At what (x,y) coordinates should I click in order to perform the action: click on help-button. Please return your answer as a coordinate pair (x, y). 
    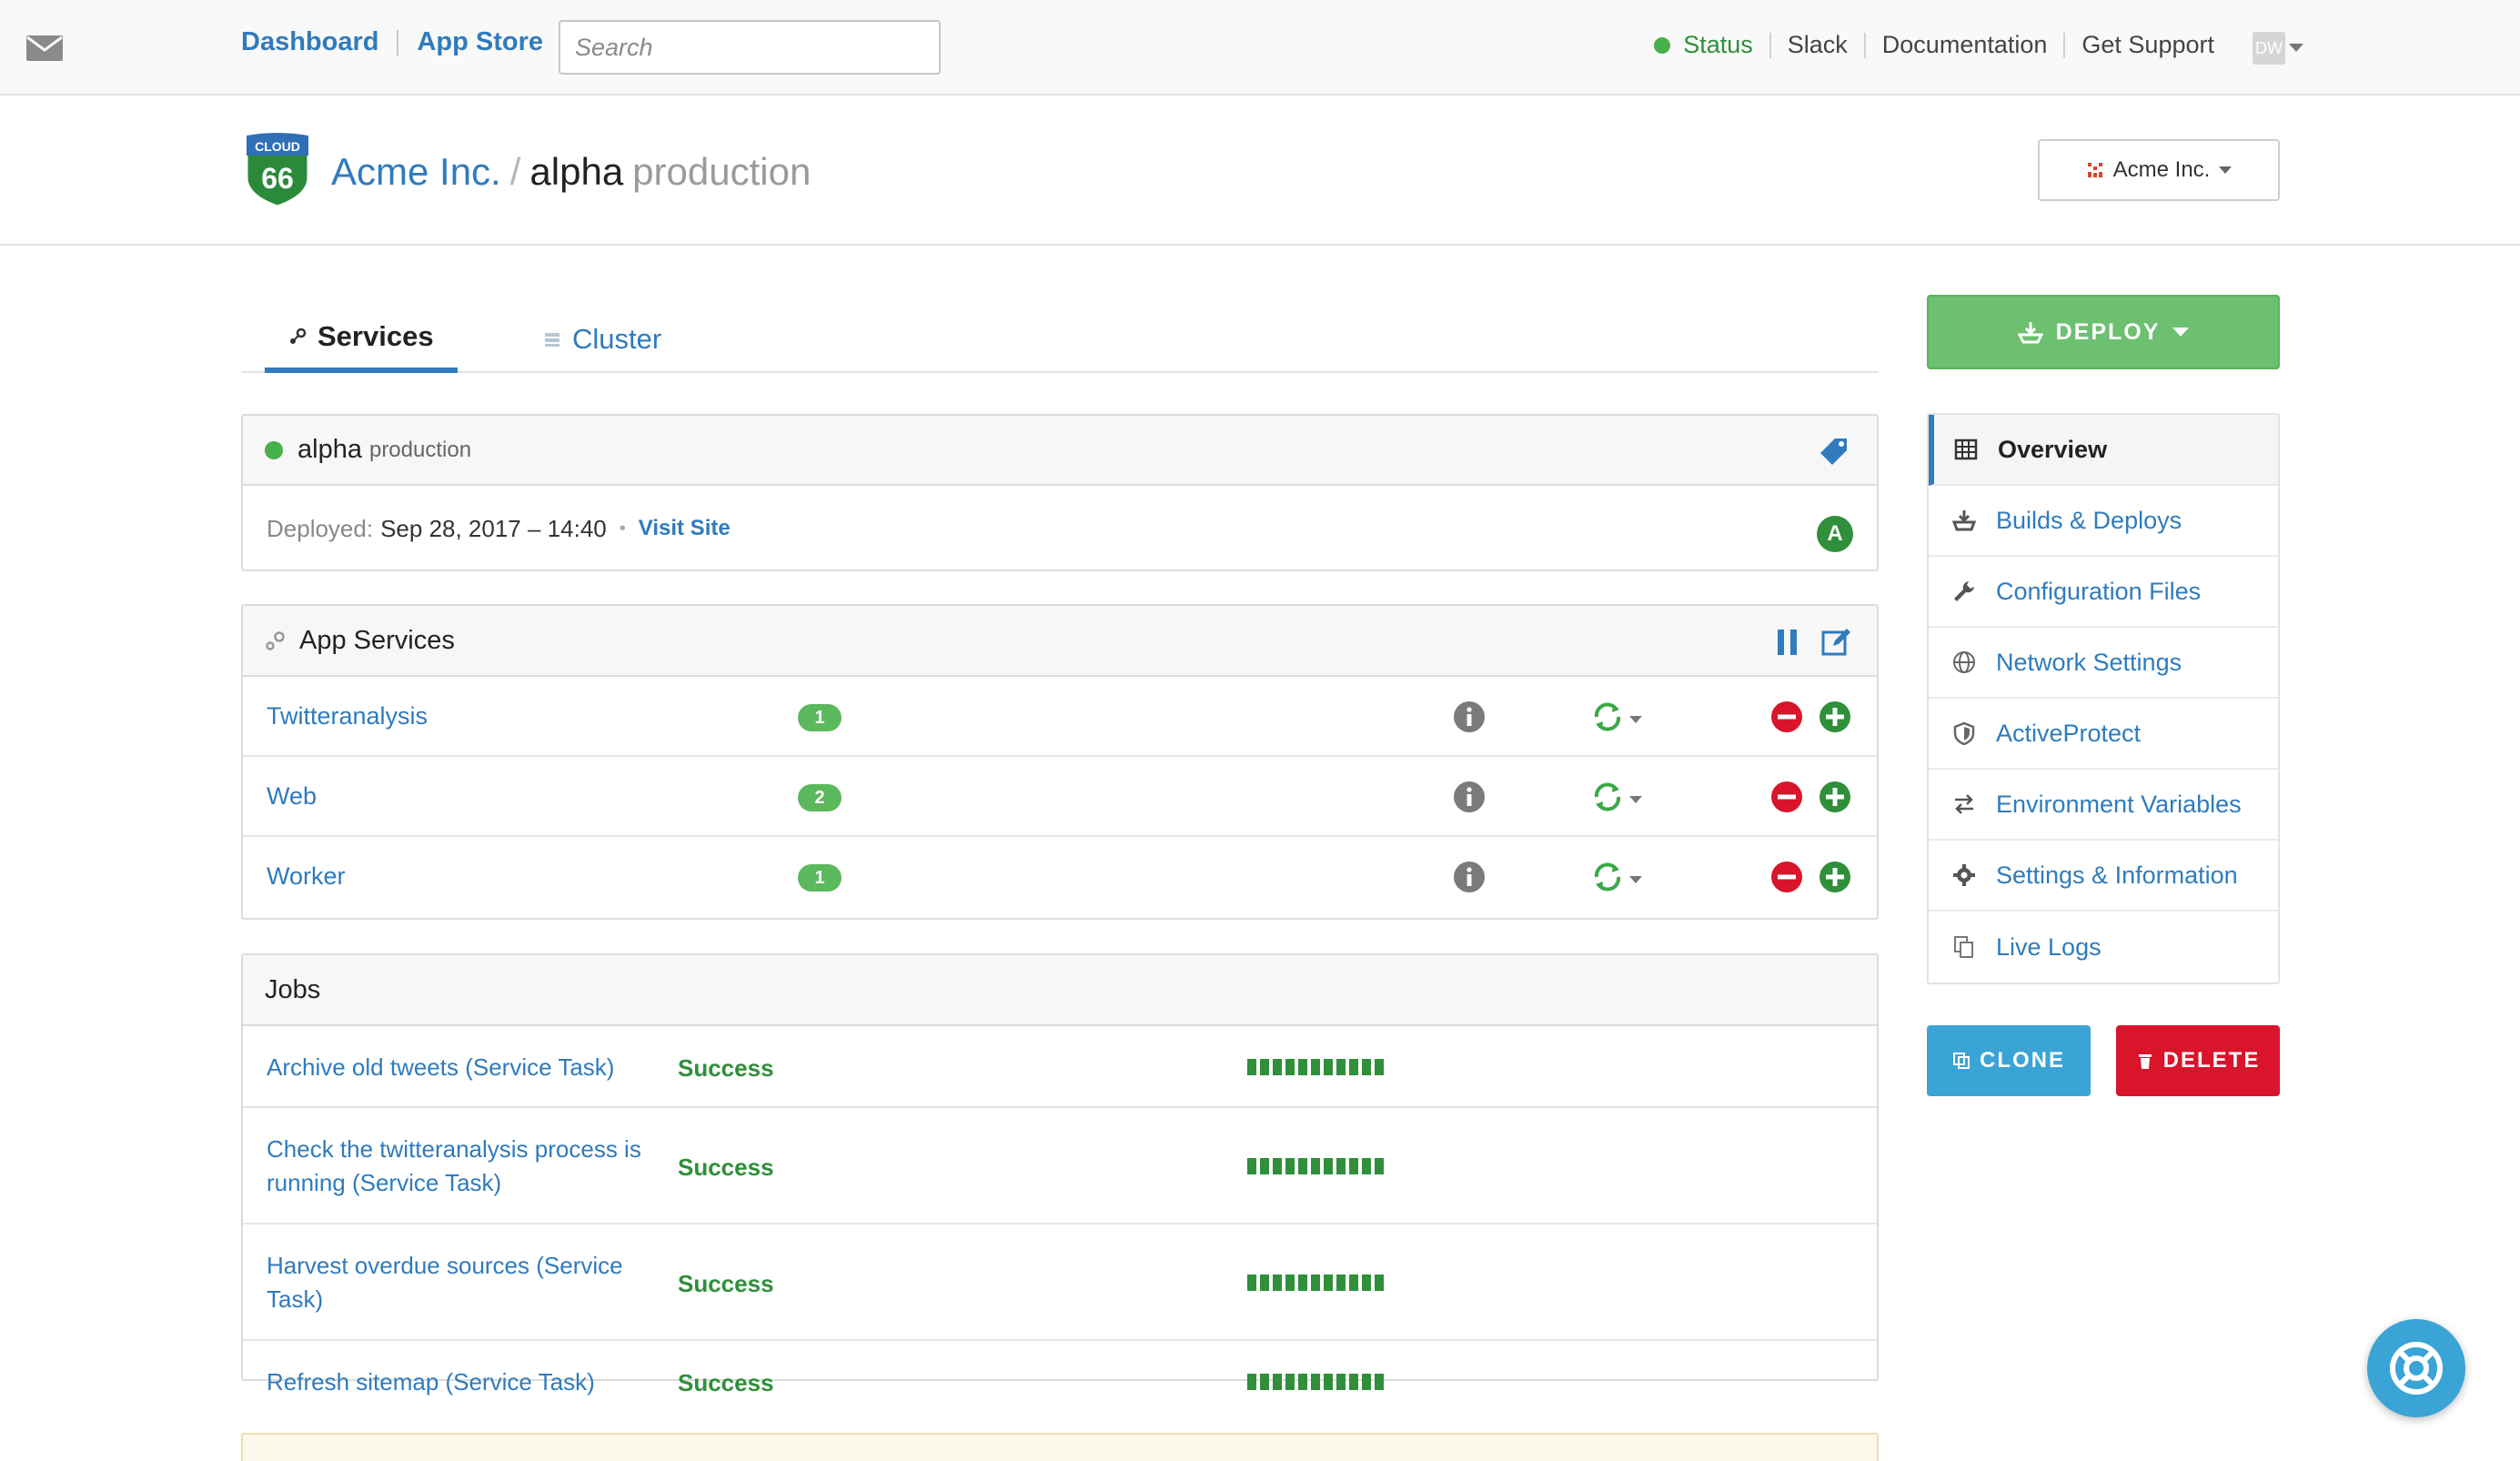
    Looking at the image, I should click on (2416, 1368).